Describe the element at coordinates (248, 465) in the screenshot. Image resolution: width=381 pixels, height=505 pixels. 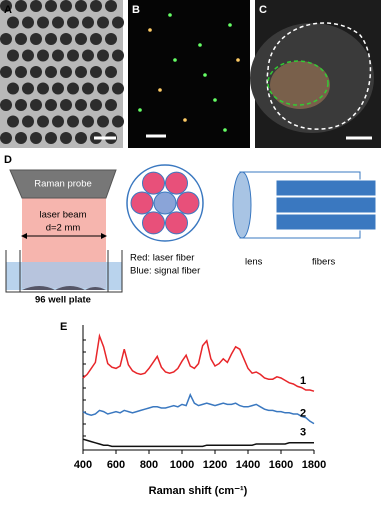
I see `x-tick-label: 1400` at that location.